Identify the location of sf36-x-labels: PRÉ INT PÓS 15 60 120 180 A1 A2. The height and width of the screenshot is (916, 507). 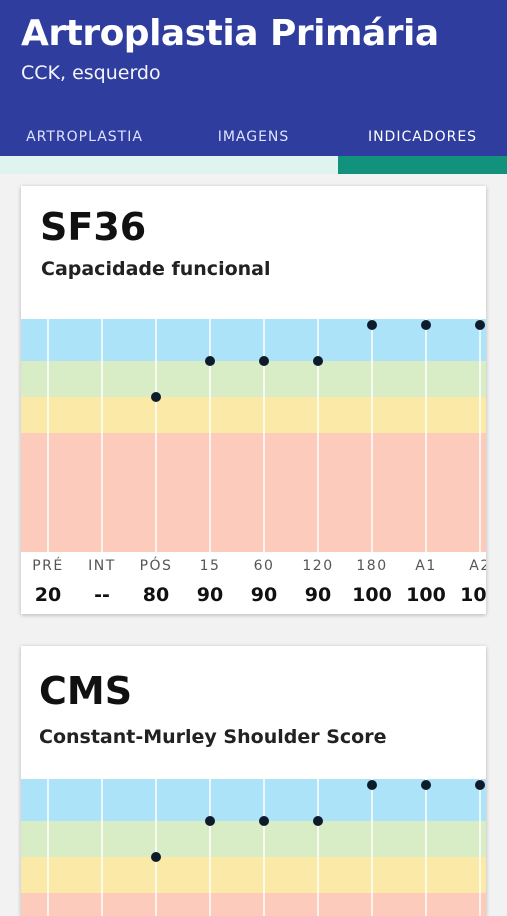
(253, 568).